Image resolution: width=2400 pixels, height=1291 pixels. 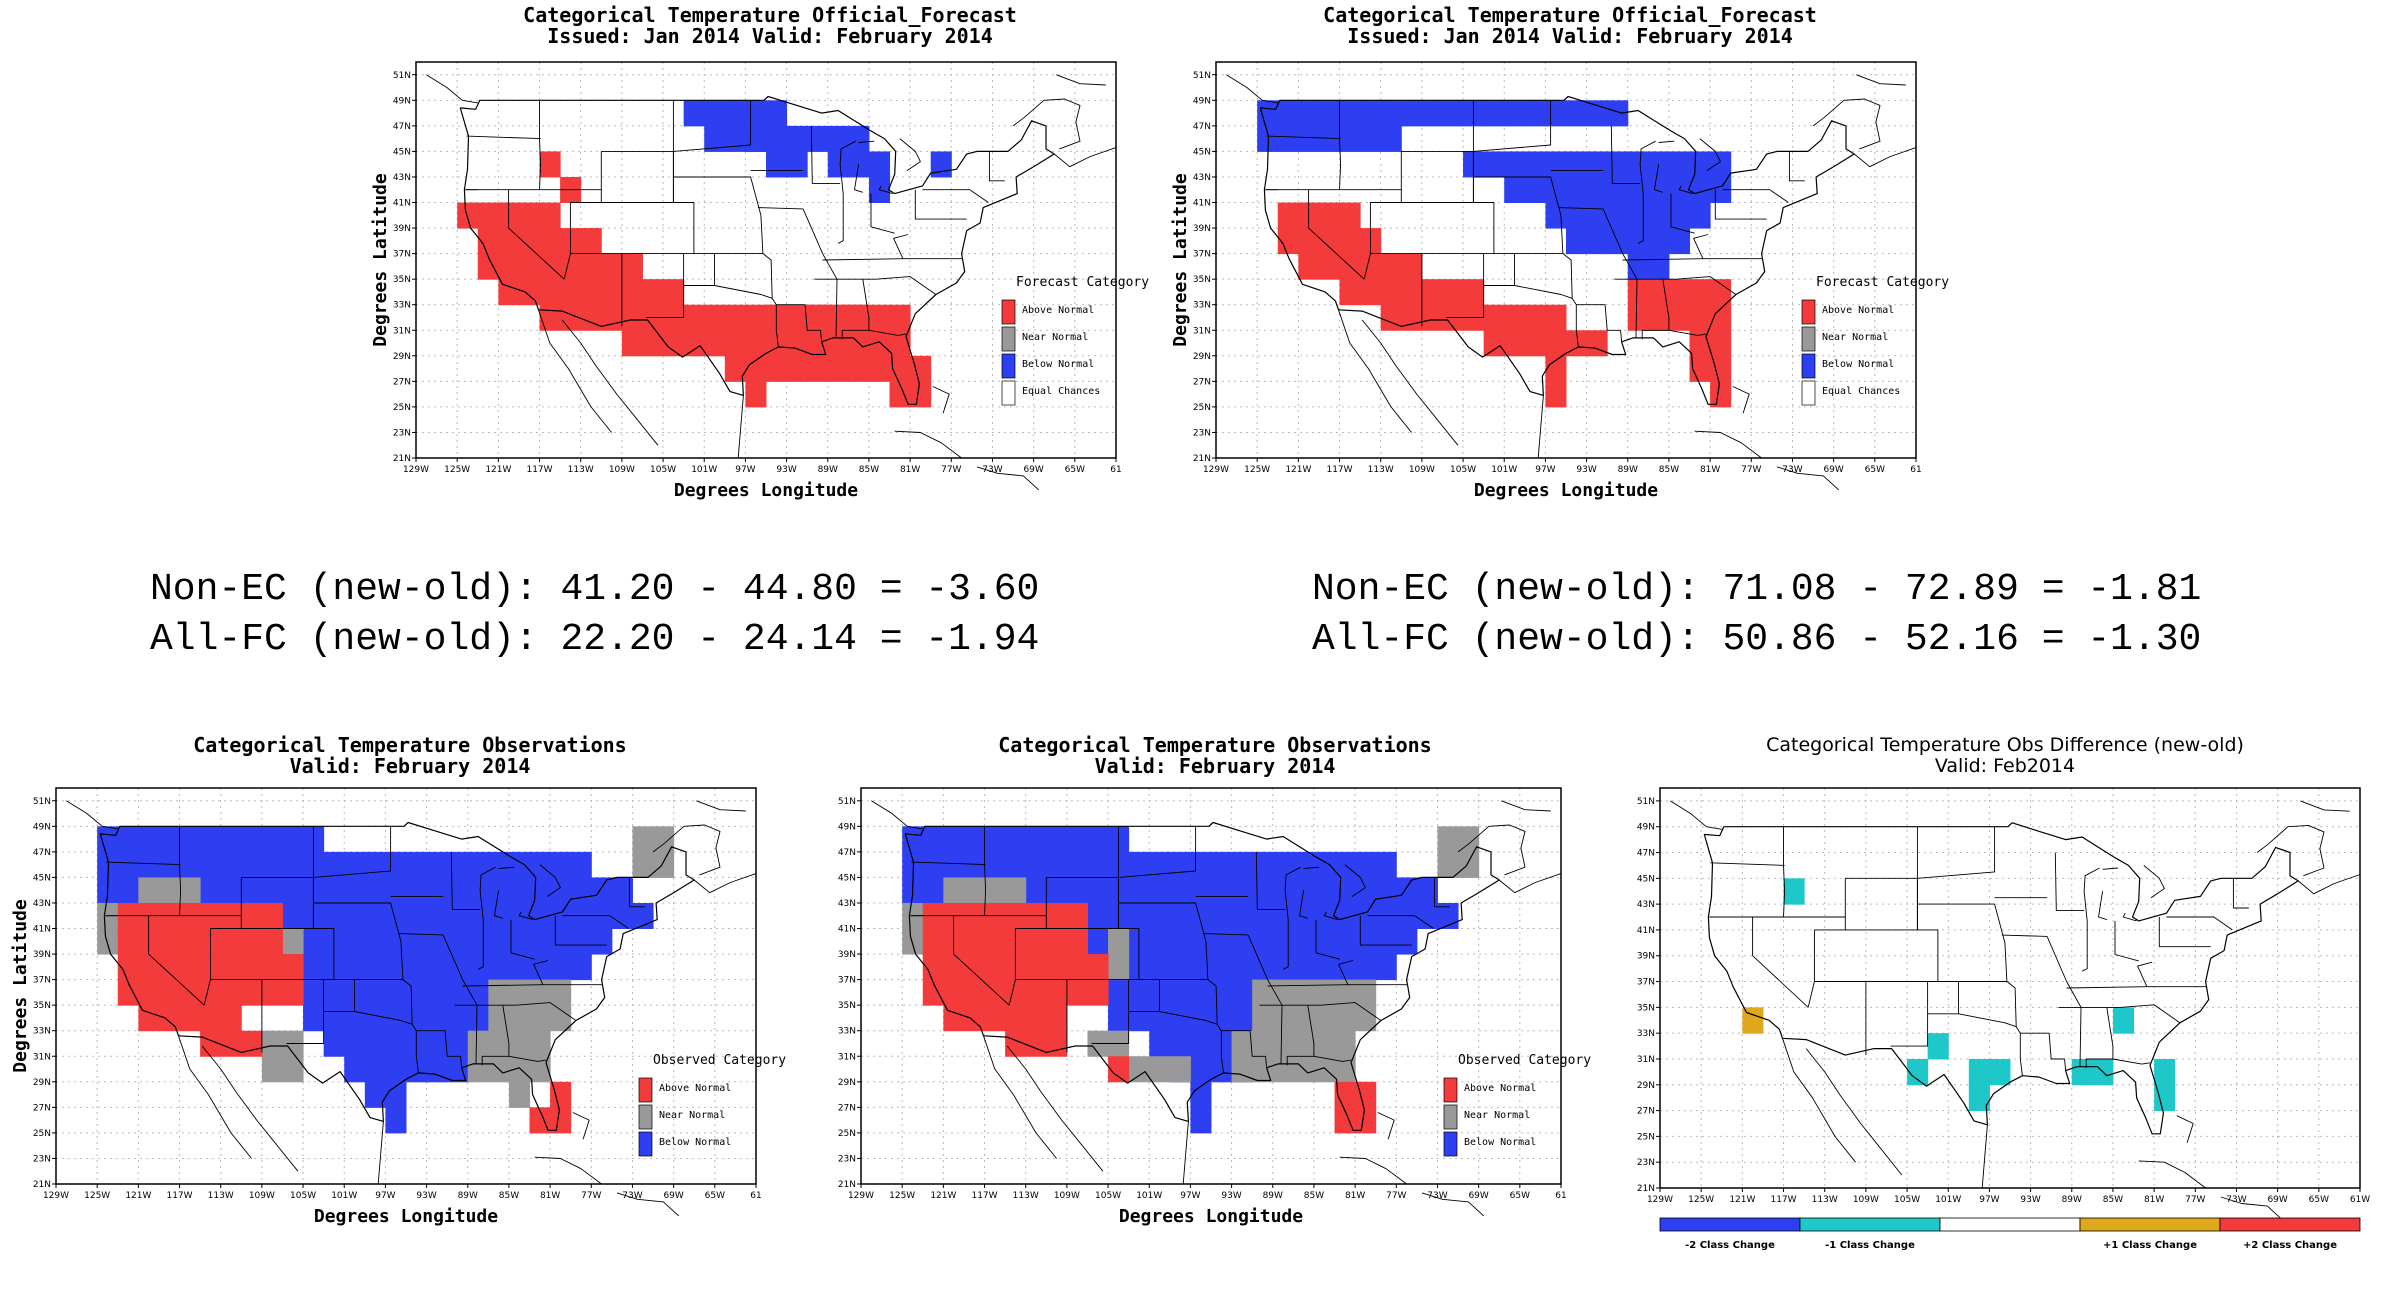 I want to click on lon-tick-label: 73W, so click(x=1792, y=470).